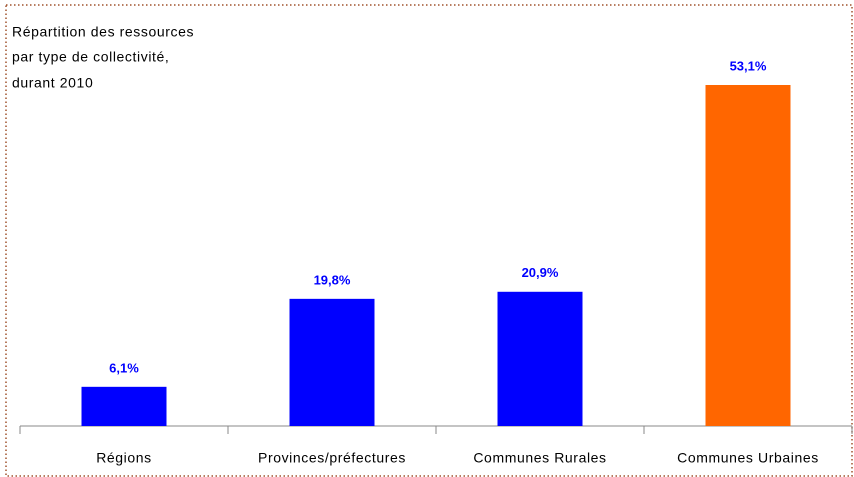 The height and width of the screenshot is (477, 854). I want to click on chart-title: Répartition des ressources, so click(103, 32).